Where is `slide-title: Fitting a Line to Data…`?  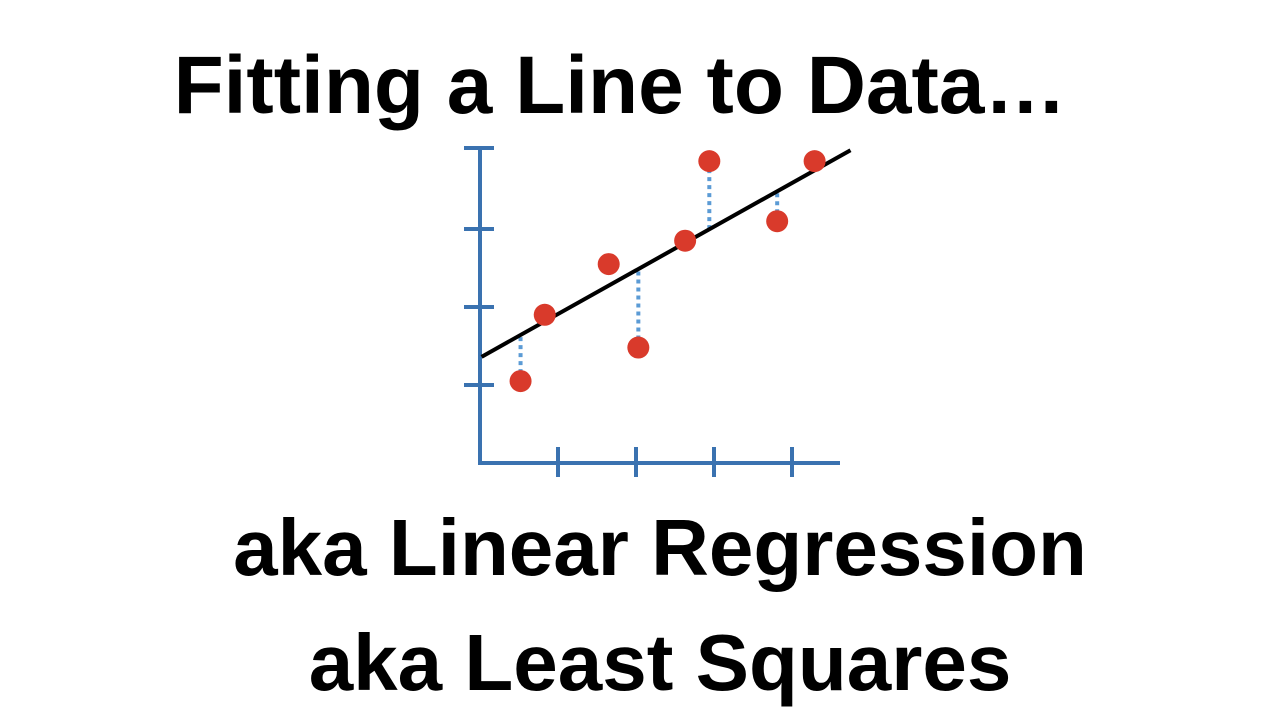 slide-title: Fitting a Line to Data… is located at coordinates (620, 85).